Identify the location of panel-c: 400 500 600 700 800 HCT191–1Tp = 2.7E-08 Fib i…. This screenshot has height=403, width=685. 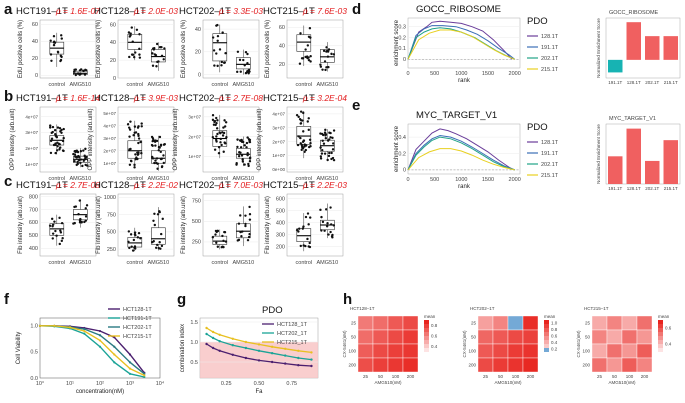
(181, 223).